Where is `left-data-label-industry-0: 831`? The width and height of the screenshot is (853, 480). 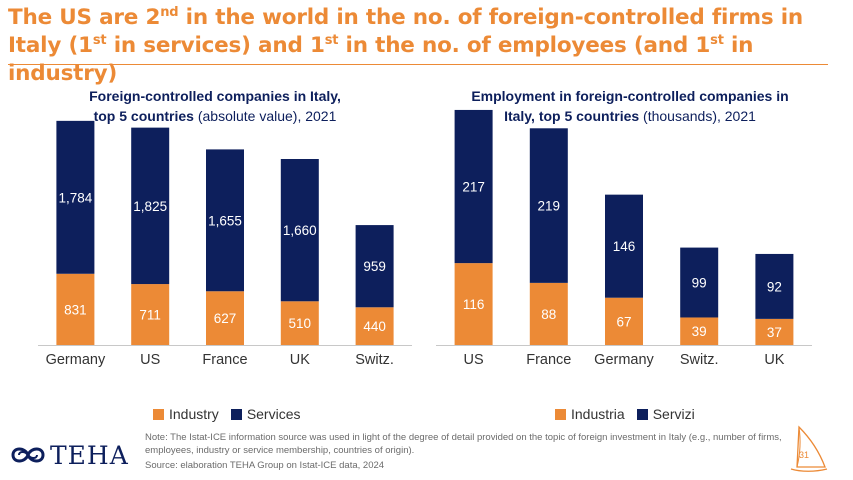
left-data-label-industry-0: 831 is located at coordinates (75, 309).